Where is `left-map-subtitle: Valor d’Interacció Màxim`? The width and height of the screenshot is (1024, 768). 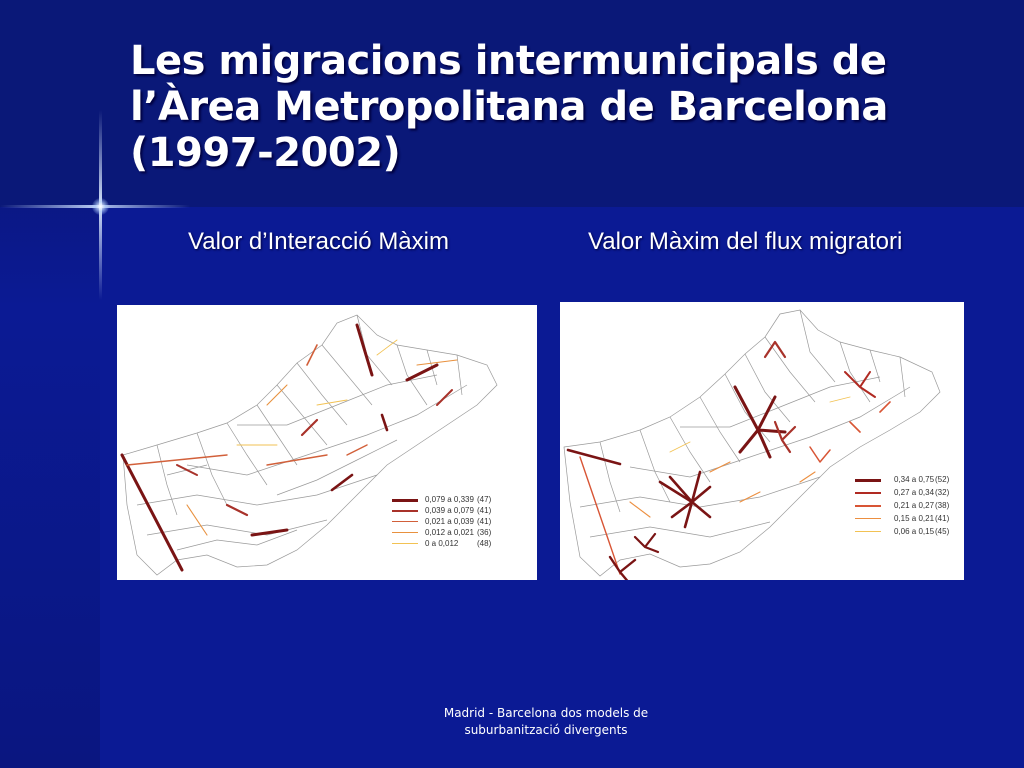
left-map-subtitle: Valor d’Interacció Màxim is located at coordinates (318, 241).